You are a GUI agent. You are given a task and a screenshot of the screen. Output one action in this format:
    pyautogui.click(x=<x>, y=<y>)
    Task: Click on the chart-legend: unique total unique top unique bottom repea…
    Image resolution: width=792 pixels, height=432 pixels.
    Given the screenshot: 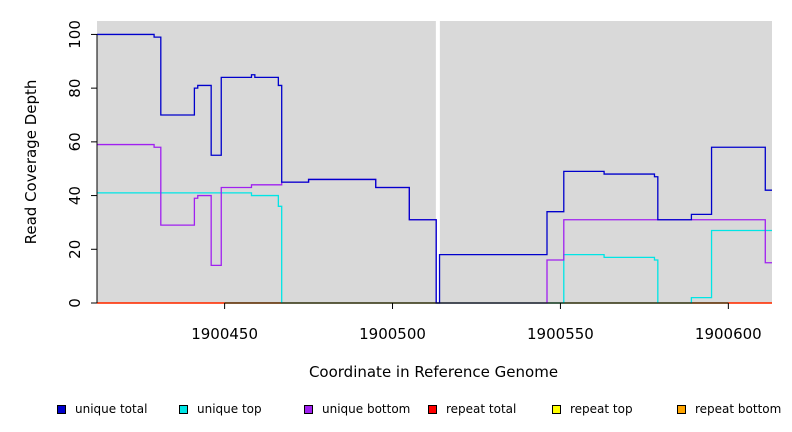 What is the action you would take?
    pyautogui.click(x=396, y=410)
    